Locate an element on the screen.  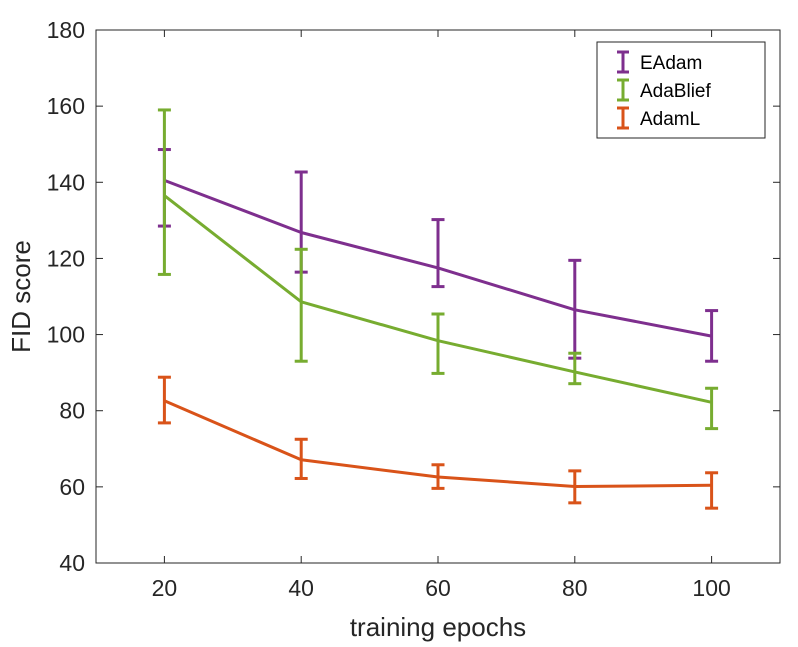
y-tick-label: 120 is located at coordinates (66, 258).